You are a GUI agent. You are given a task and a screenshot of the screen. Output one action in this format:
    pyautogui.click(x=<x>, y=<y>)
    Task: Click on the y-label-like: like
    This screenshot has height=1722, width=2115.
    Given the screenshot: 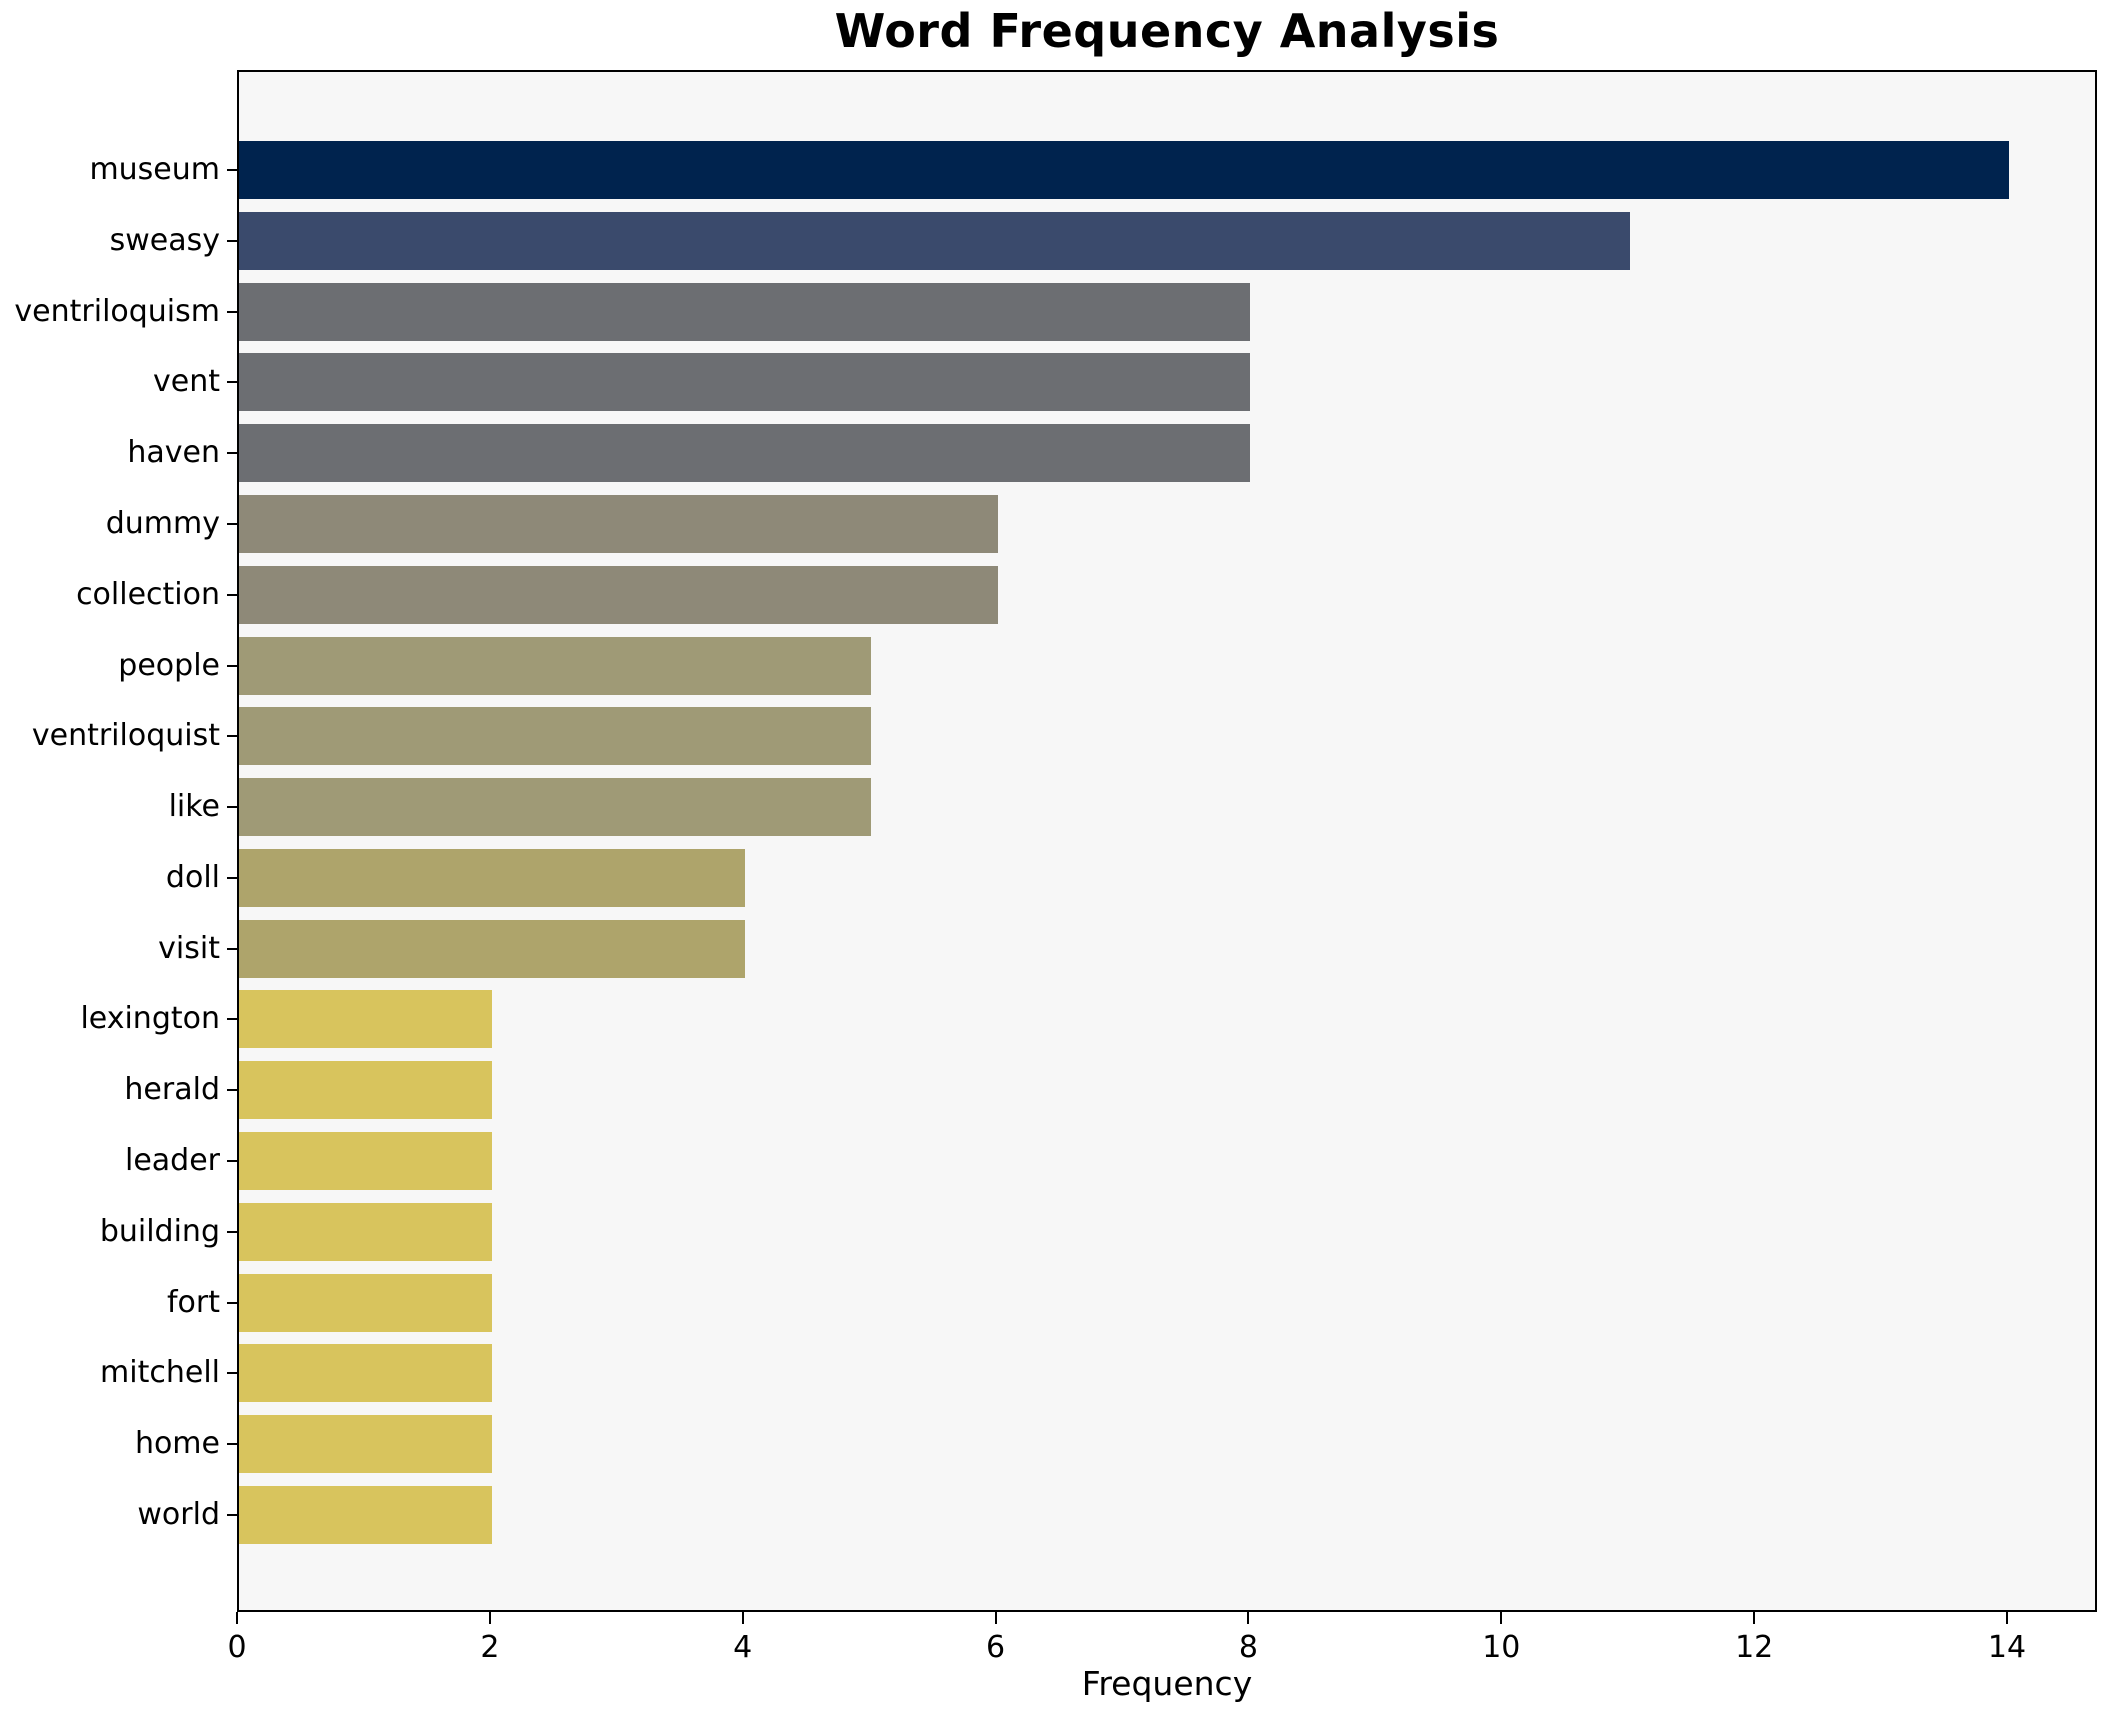 What is the action you would take?
    pyautogui.click(x=194, y=807)
    